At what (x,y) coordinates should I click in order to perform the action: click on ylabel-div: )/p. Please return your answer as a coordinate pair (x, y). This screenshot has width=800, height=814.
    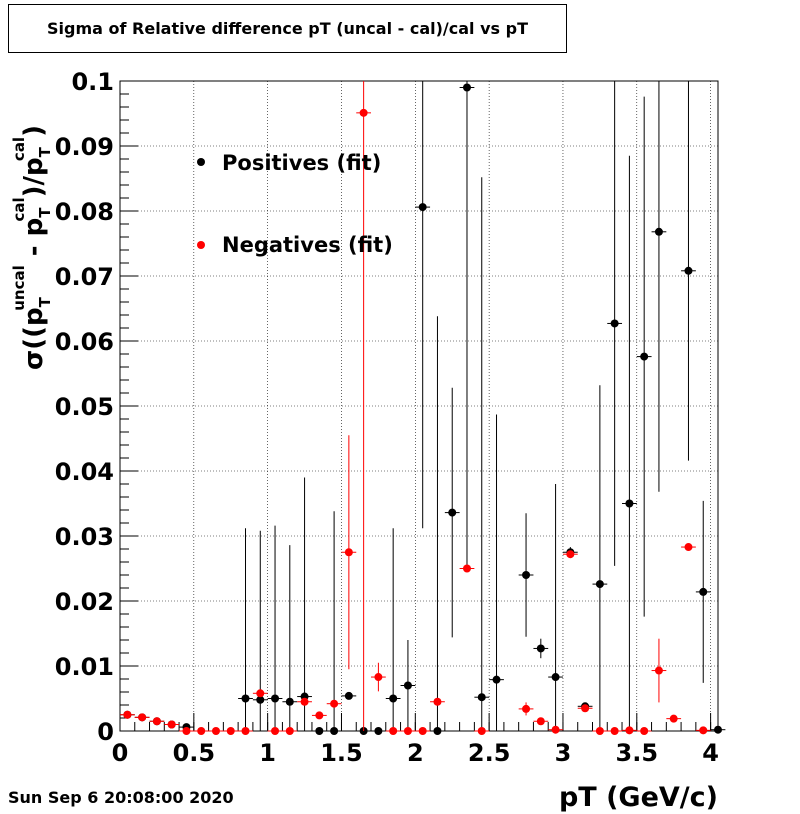
    Looking at the image, I should click on (34, 177).